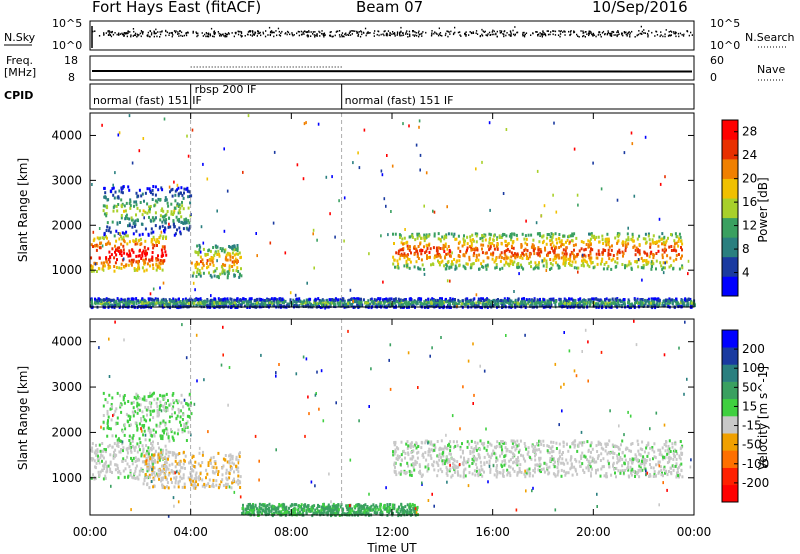 This screenshot has width=800, height=554. Describe the element at coordinates (771, 69) in the screenshot. I see `nave-label: Nave` at that location.